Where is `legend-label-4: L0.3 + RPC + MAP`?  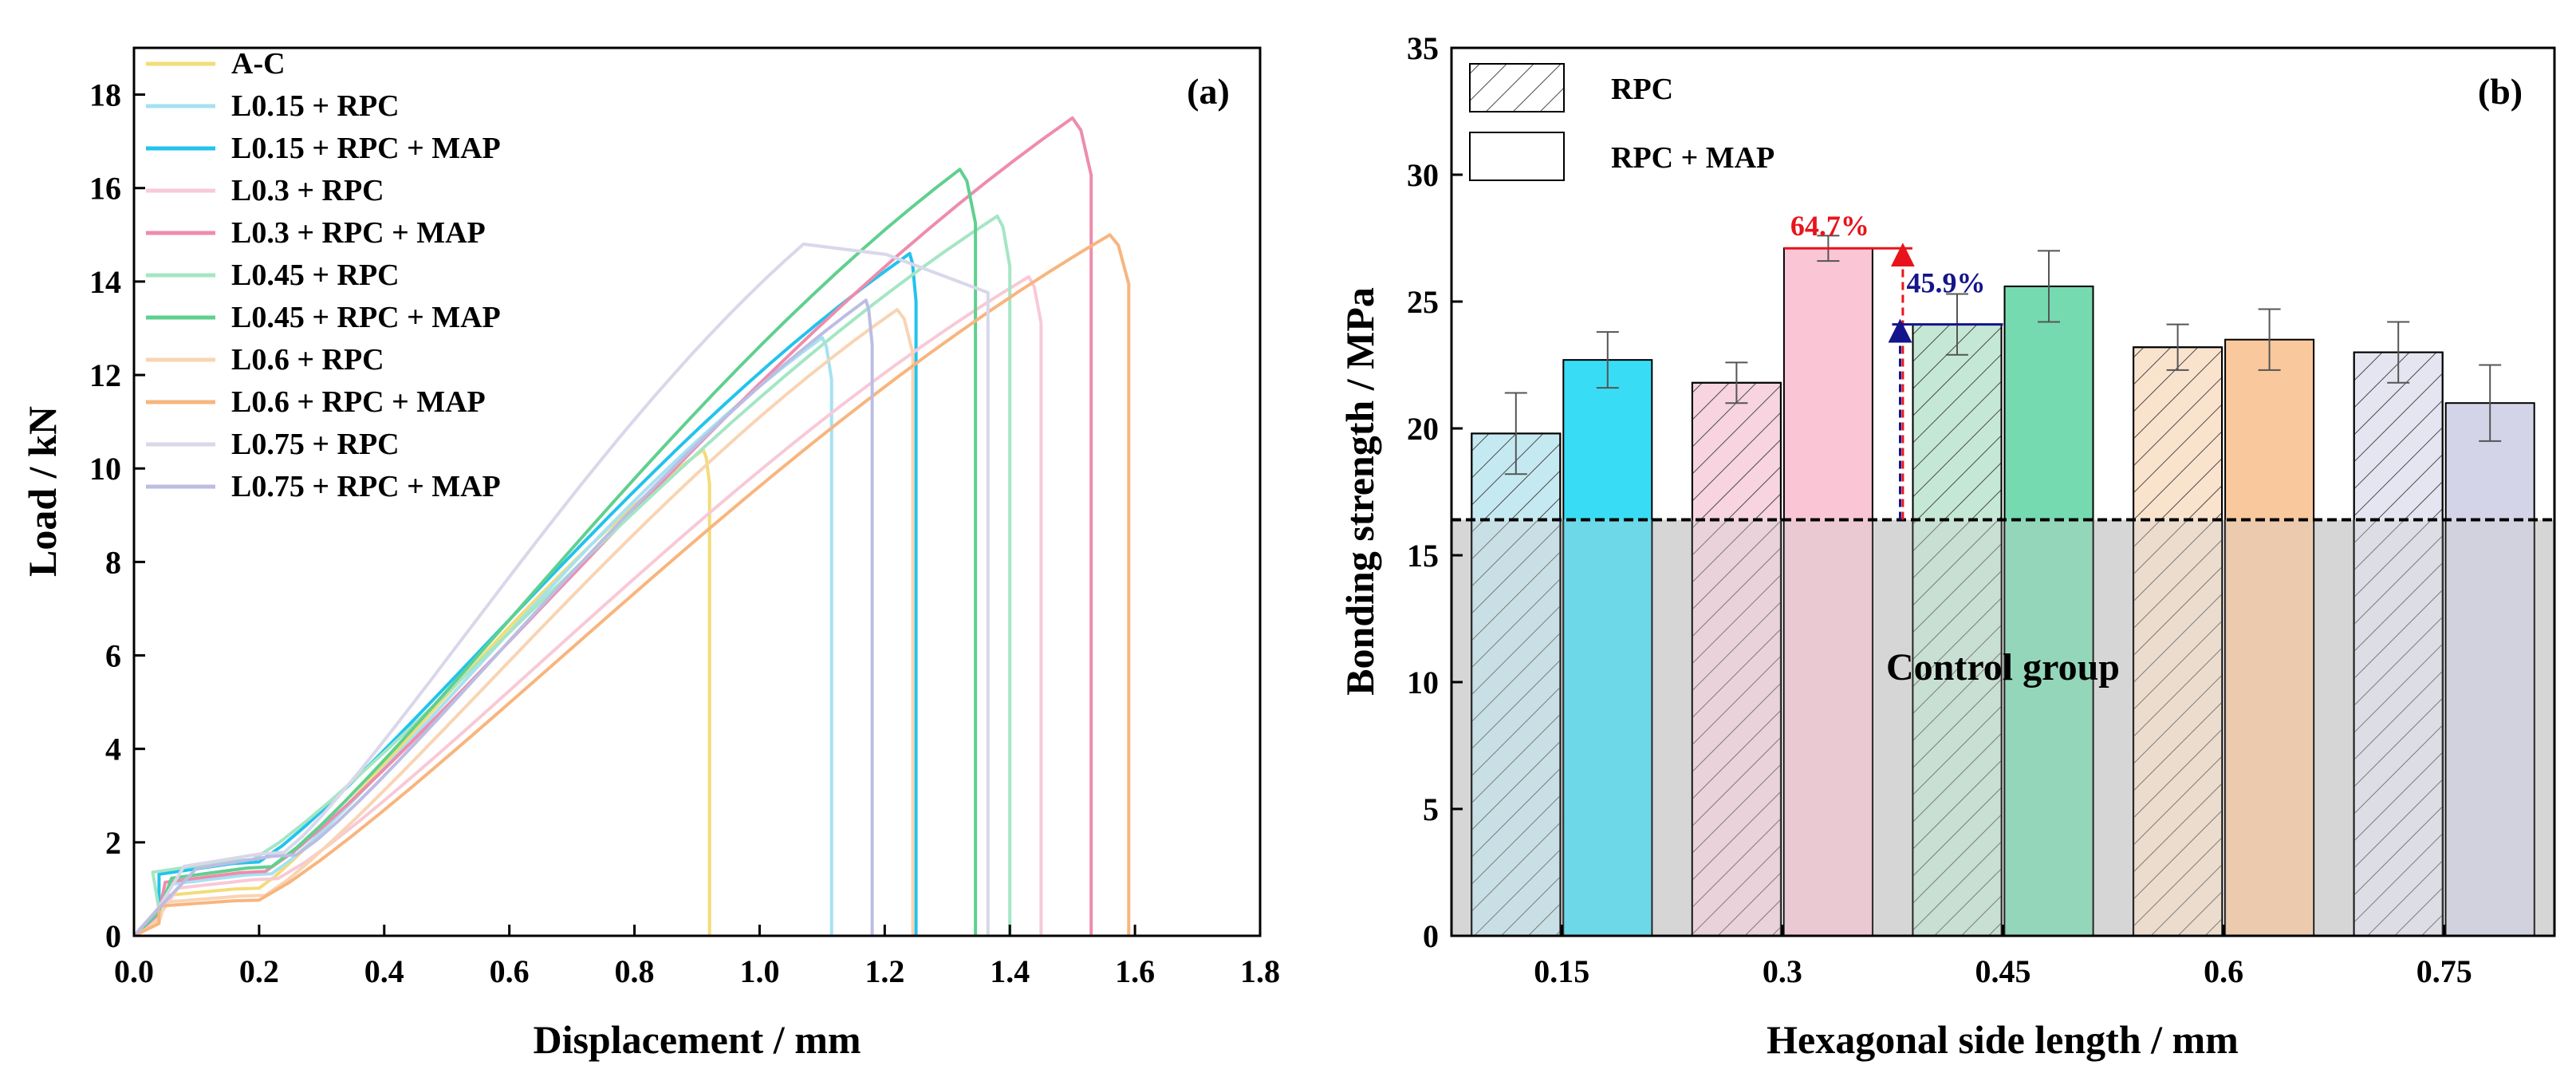 legend-label-4: L0.3 + RPC + MAP is located at coordinates (358, 233).